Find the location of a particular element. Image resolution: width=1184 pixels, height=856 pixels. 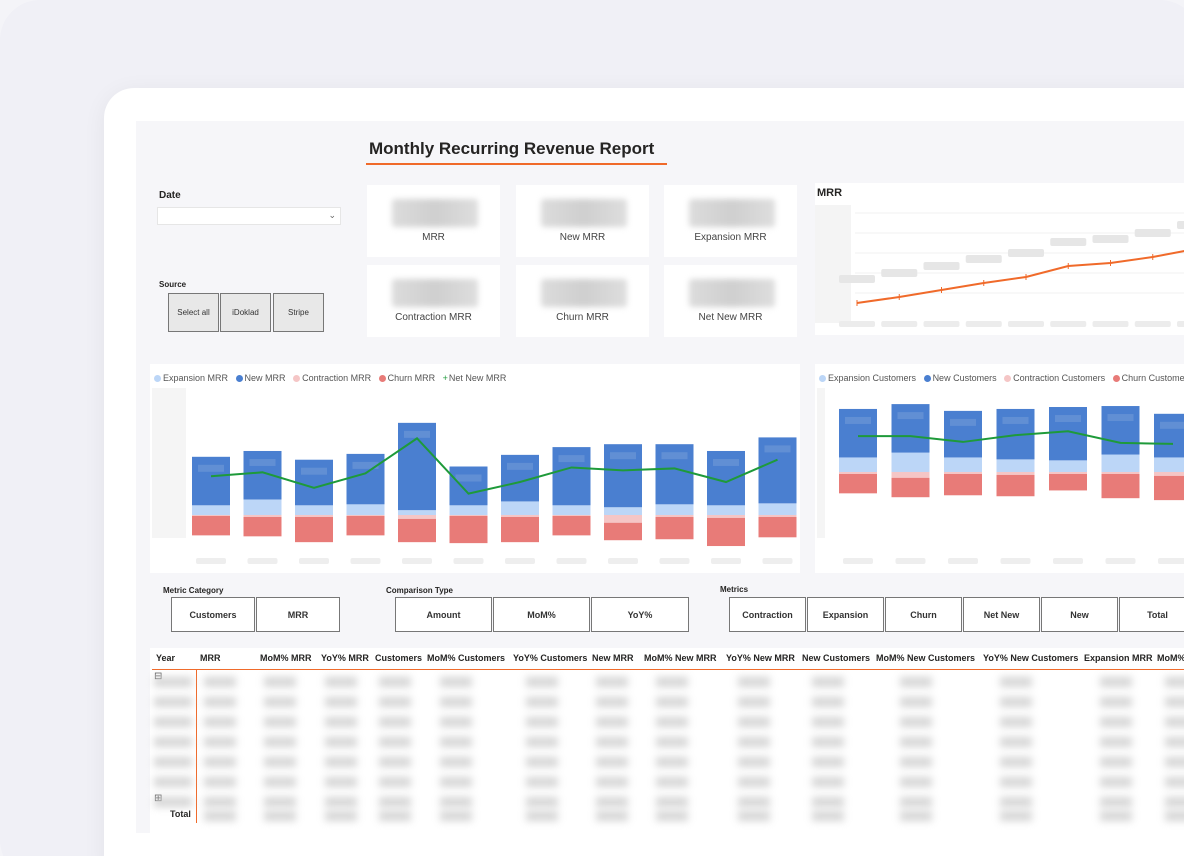

metric-expansion-button: Expansion is located at coordinates (845, 614).